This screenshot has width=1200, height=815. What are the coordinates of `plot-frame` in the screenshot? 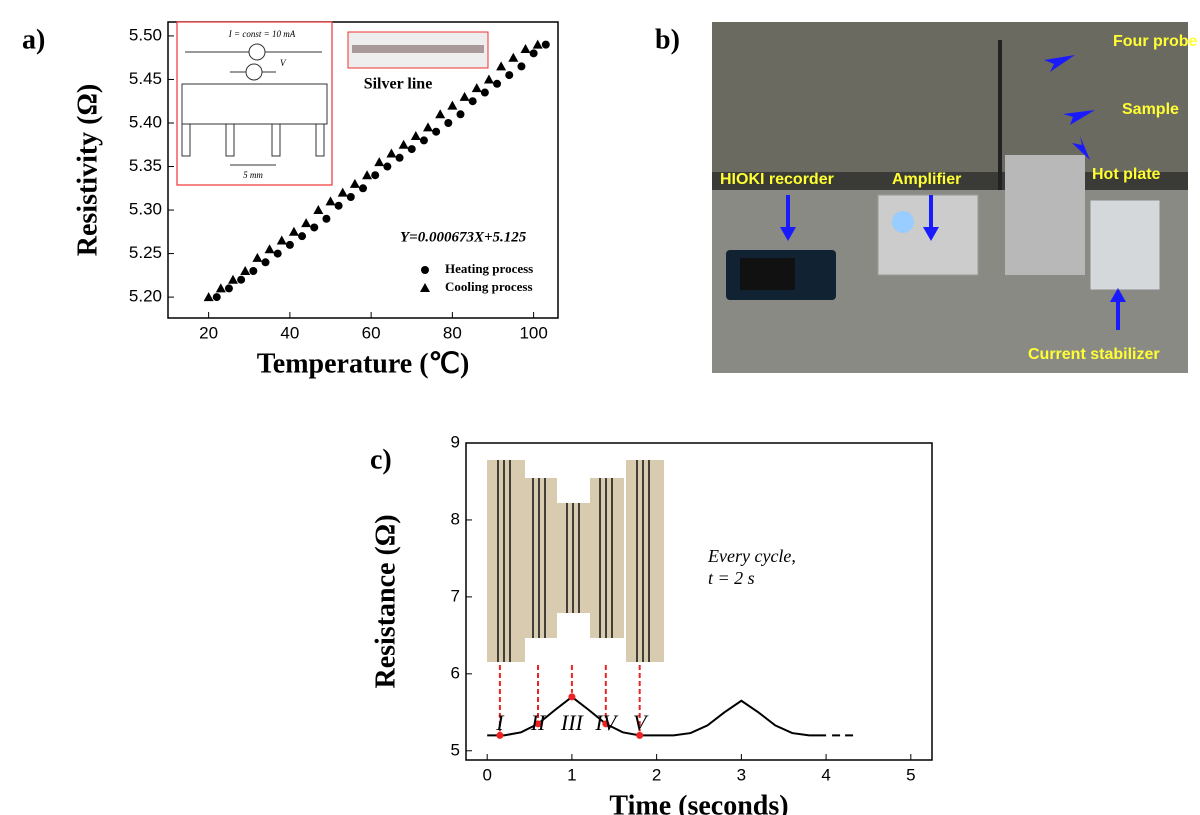 It's located at (363, 170).